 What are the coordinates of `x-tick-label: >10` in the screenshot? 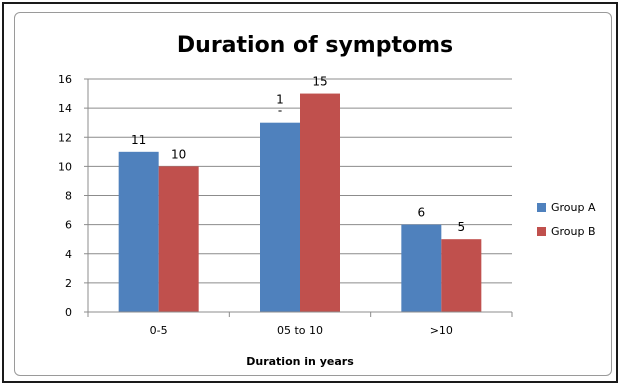 It's located at (441, 330).